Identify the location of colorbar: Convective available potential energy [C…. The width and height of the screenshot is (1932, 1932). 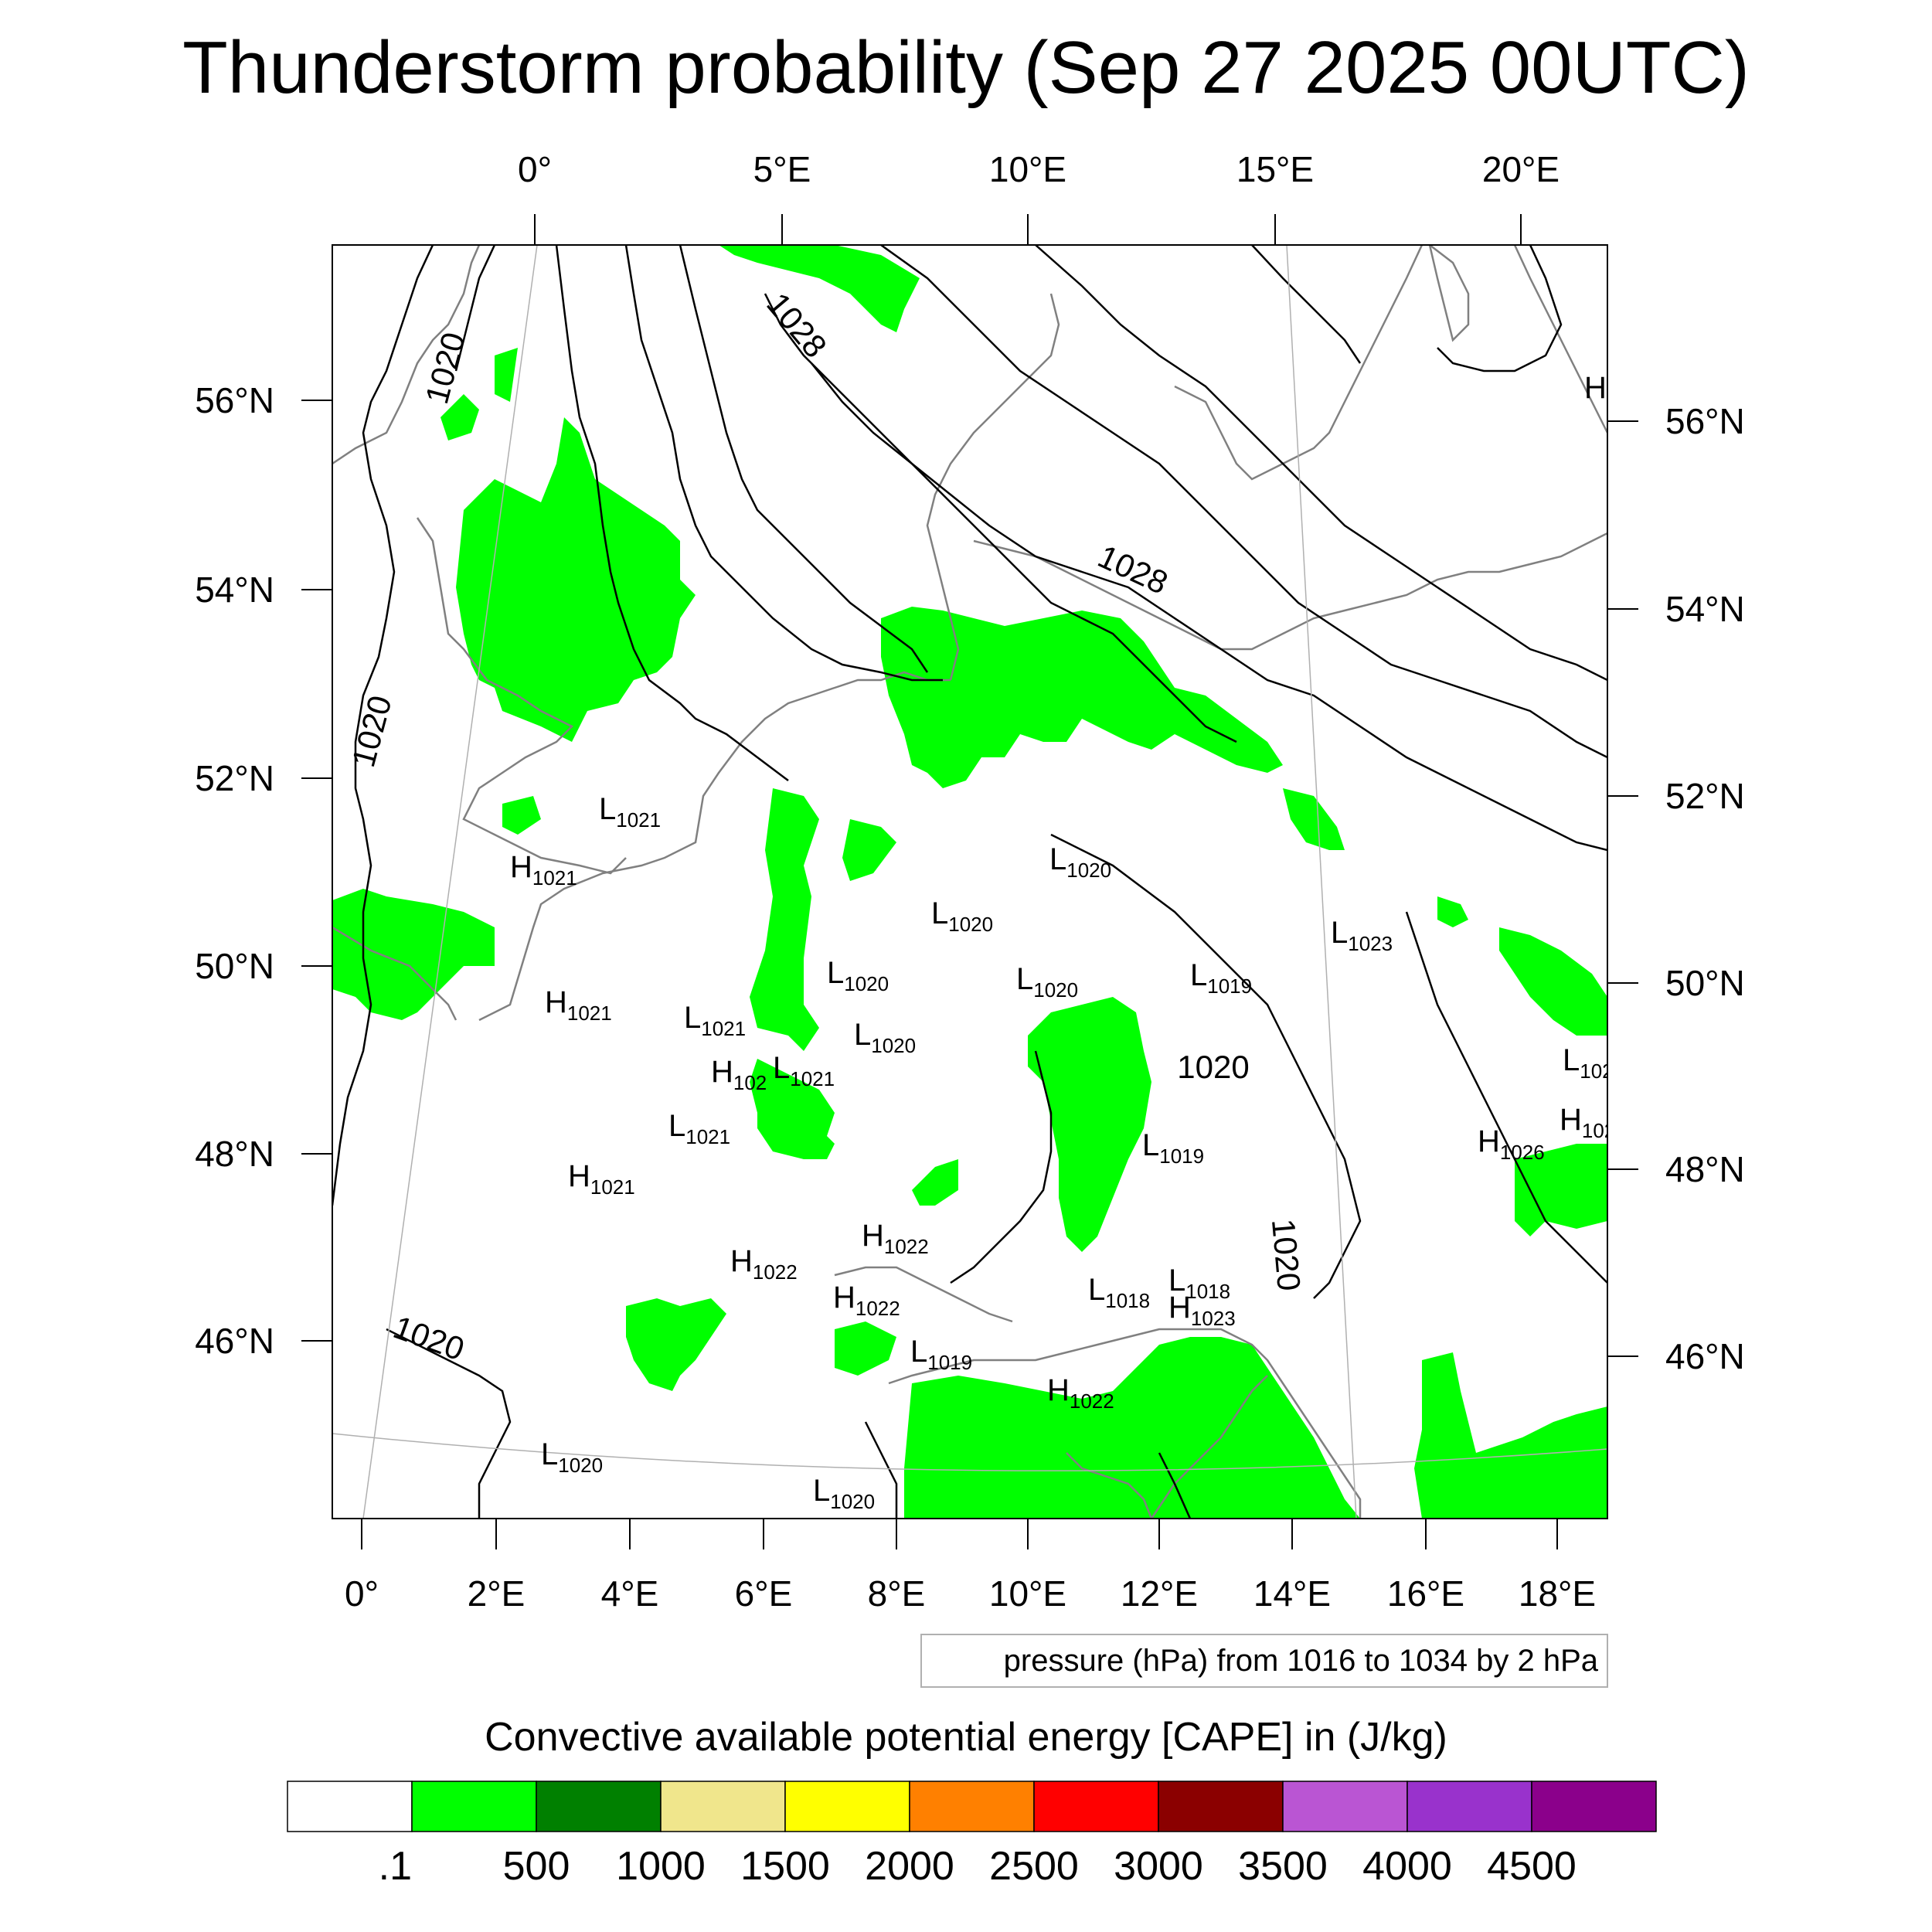
(972, 1802).